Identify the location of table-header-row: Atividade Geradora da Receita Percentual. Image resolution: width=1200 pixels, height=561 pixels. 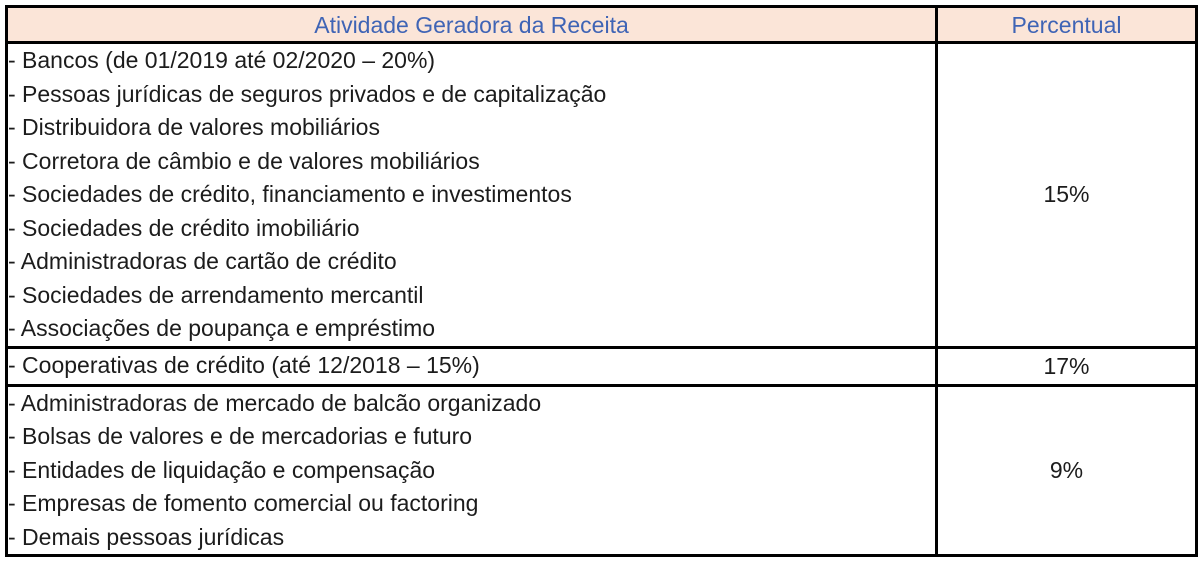
(601, 24).